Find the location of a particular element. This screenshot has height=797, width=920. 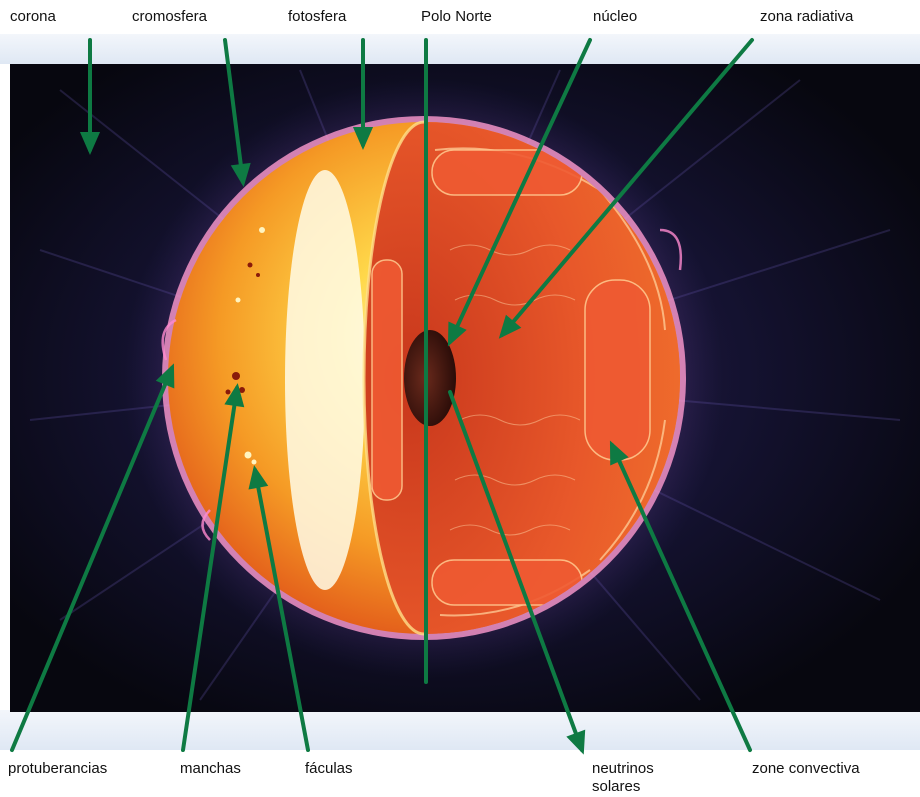

arrow-faculas-head is located at coordinates (258, 477).